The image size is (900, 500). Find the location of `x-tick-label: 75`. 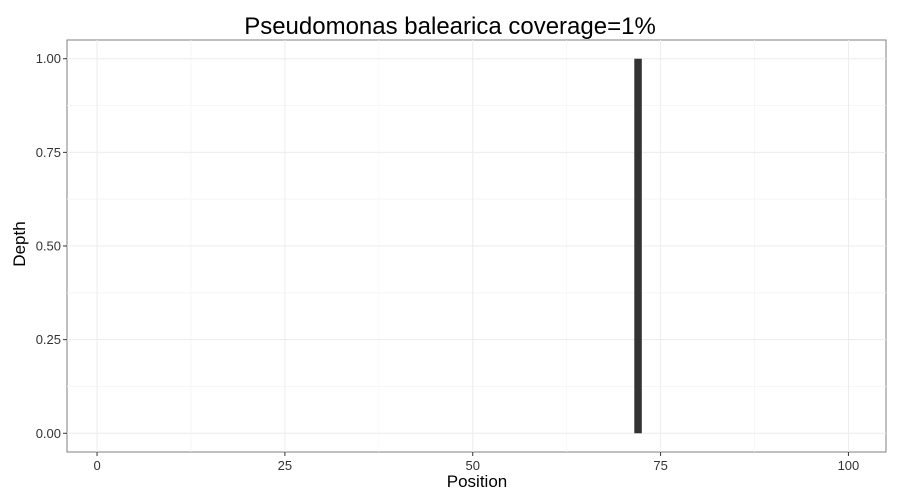

x-tick-label: 75 is located at coordinates (660, 465).